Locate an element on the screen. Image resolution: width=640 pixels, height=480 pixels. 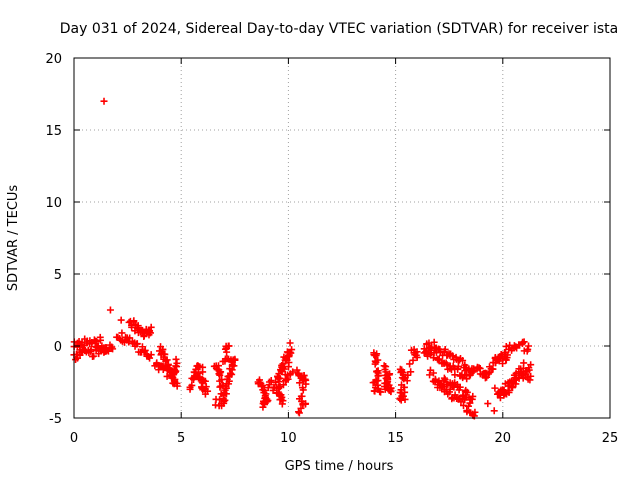
x-axis-label: GPS time / hours is located at coordinates (339, 466).